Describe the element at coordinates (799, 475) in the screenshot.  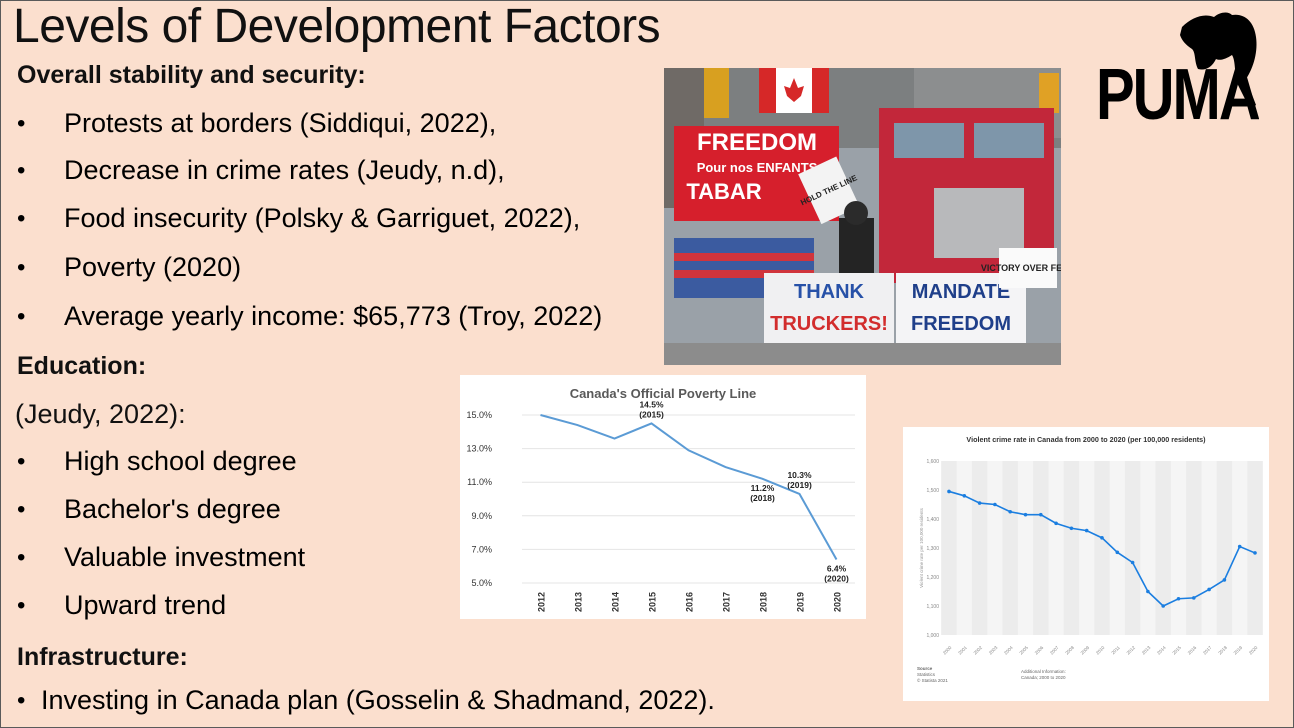
I see `data-label: 10.3%` at that location.